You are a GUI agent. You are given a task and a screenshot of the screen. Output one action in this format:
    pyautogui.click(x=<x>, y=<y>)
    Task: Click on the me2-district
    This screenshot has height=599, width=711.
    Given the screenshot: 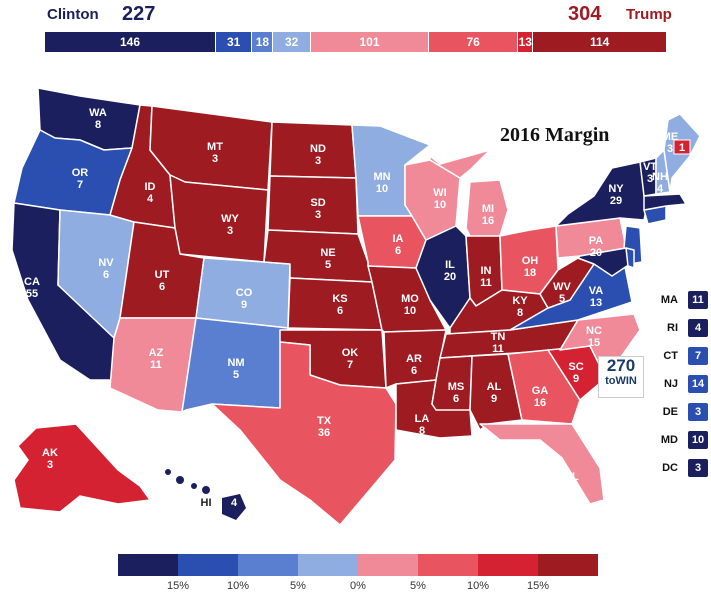 What is the action you would take?
    pyautogui.click(x=682, y=147)
    